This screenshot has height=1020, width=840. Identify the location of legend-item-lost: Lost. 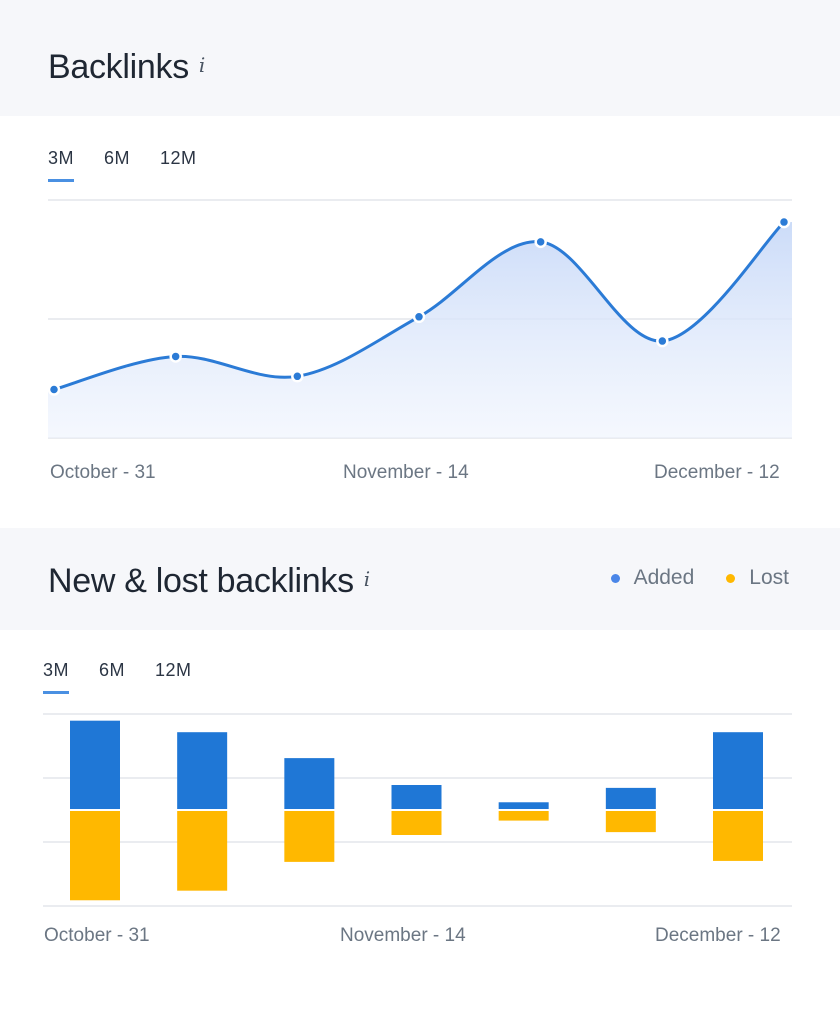
(757, 578).